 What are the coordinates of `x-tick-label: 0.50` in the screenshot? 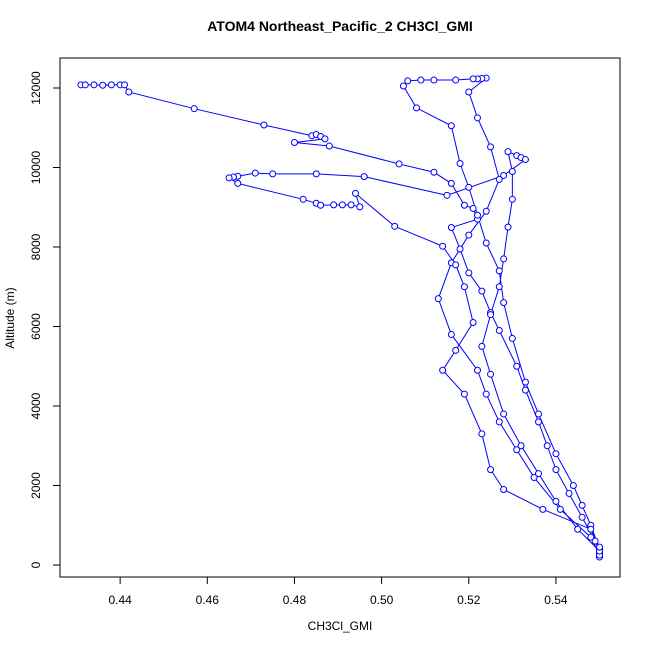 It's located at (382, 600).